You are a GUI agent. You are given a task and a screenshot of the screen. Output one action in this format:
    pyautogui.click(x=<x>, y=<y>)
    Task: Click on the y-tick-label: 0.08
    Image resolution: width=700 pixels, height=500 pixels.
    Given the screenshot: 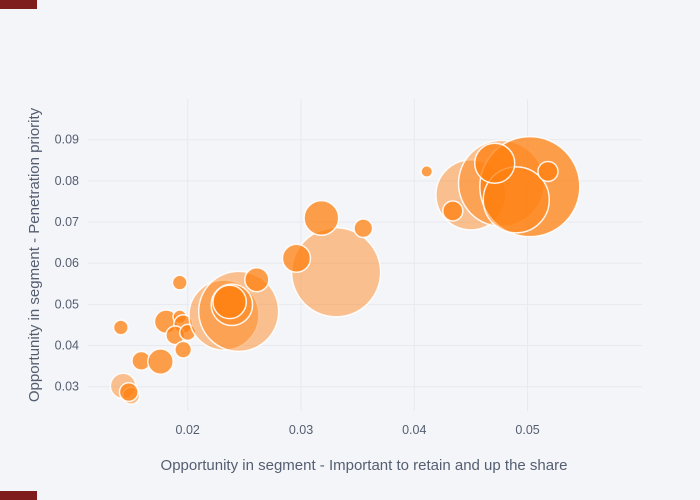 What is the action you would take?
    pyautogui.click(x=67, y=181)
    